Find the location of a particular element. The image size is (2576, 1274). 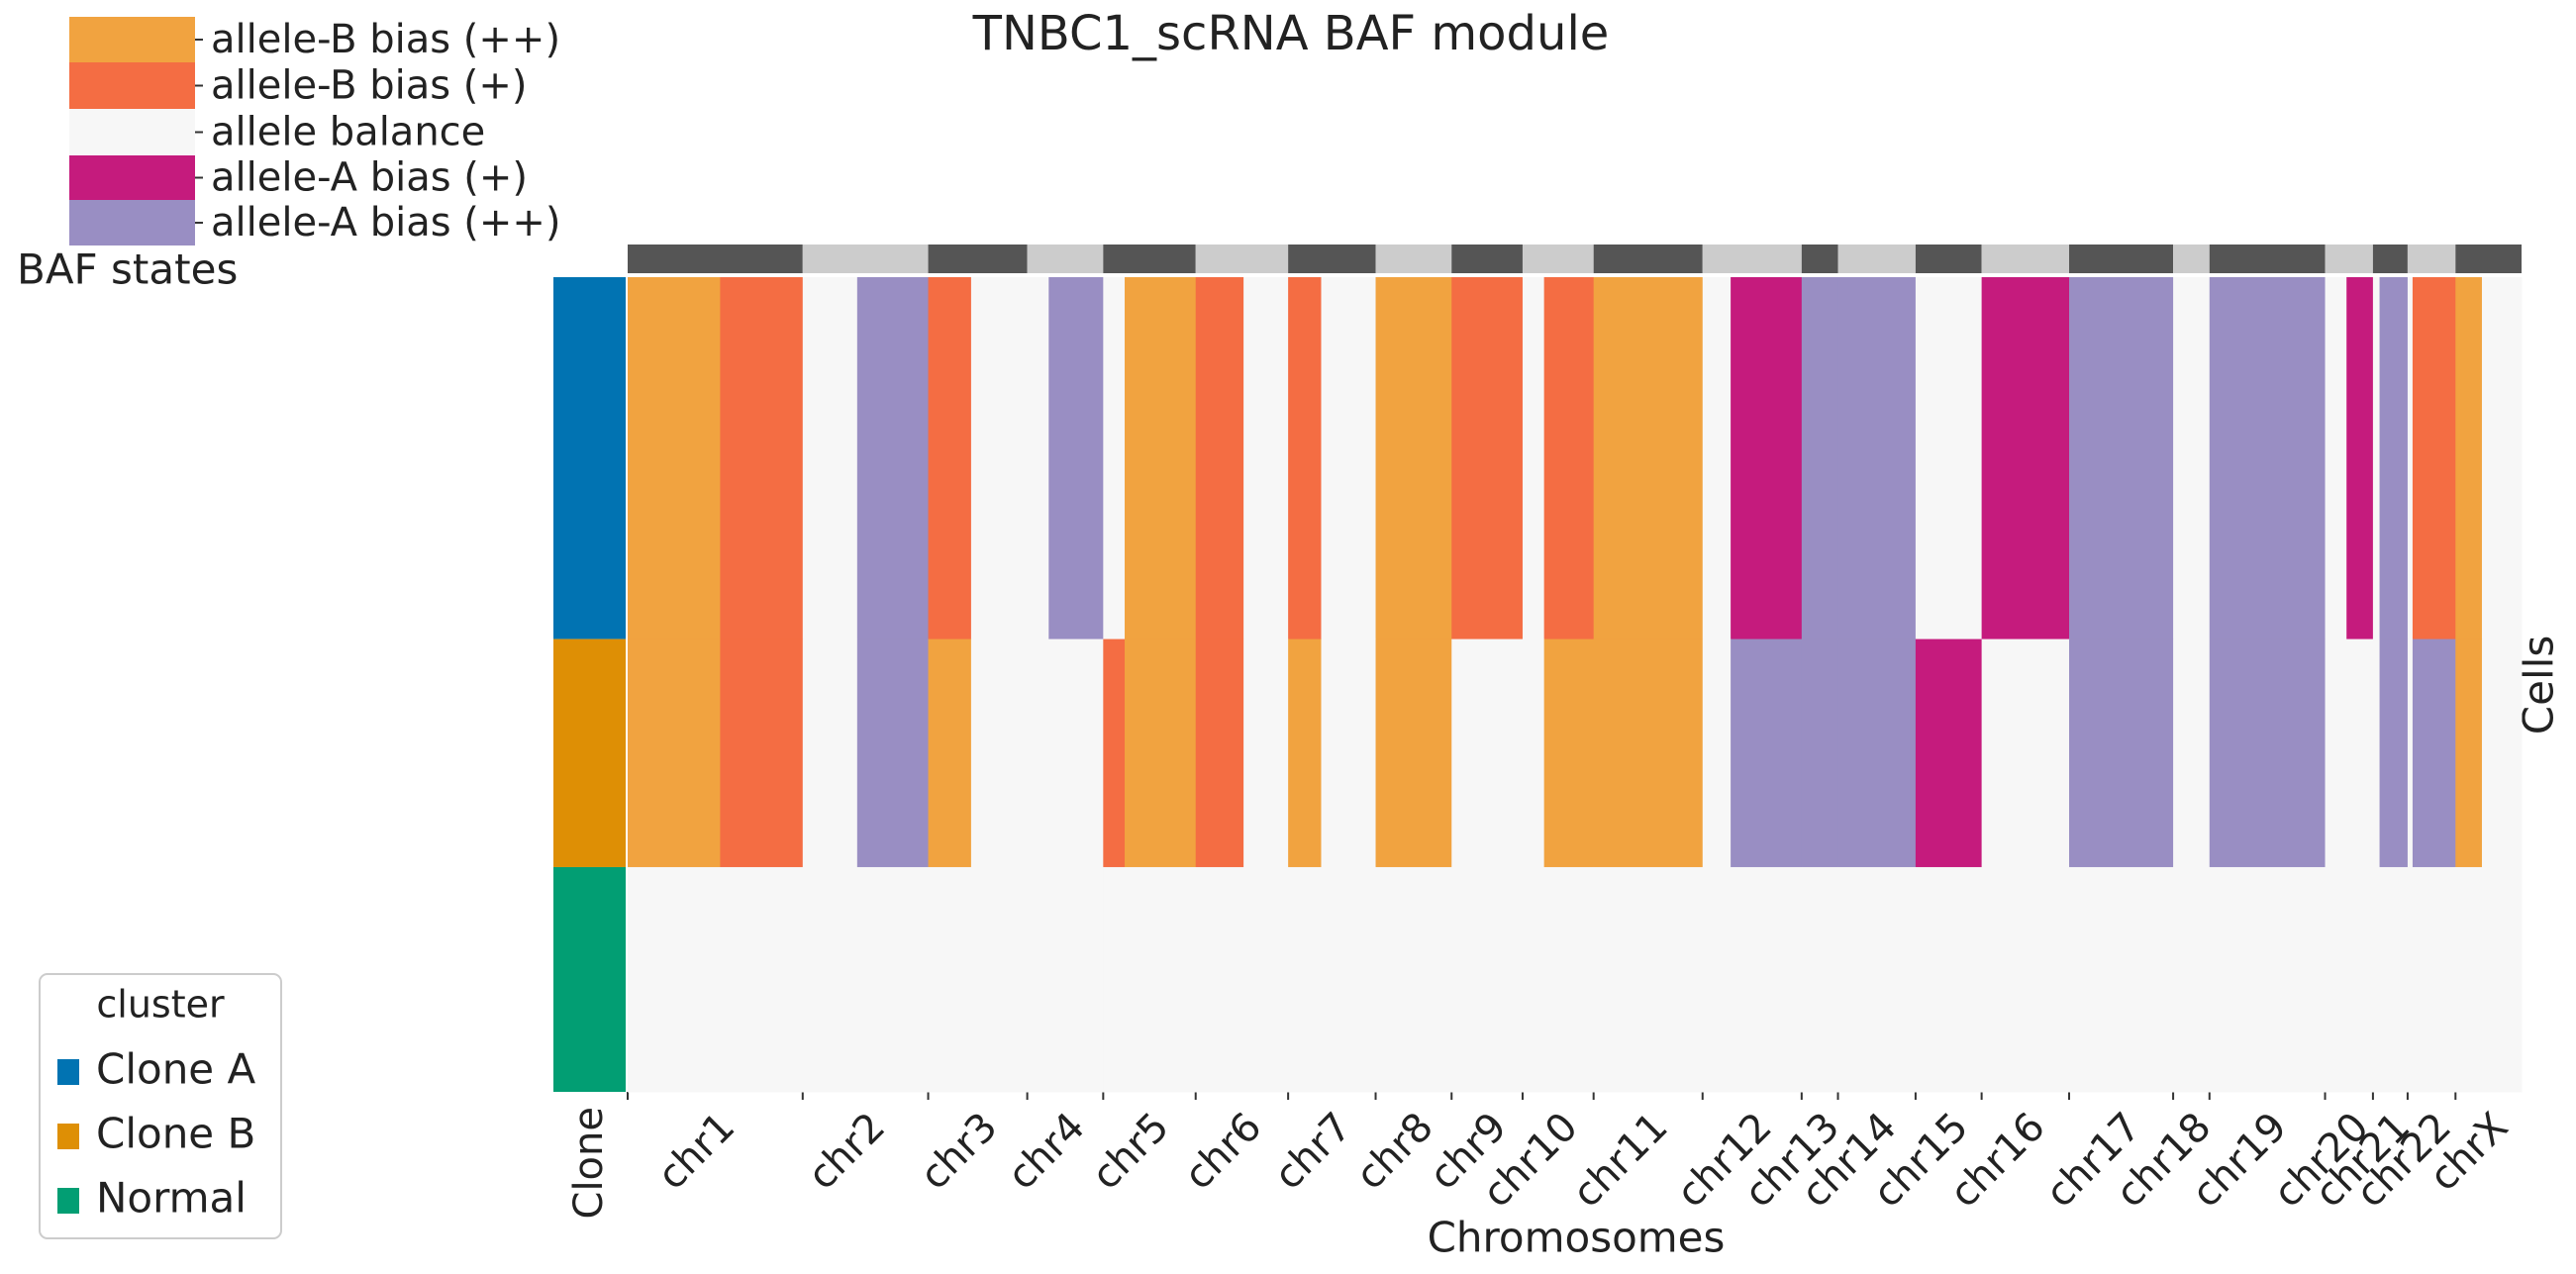

legend-label: allele-B bias (+) is located at coordinates (369, 86).